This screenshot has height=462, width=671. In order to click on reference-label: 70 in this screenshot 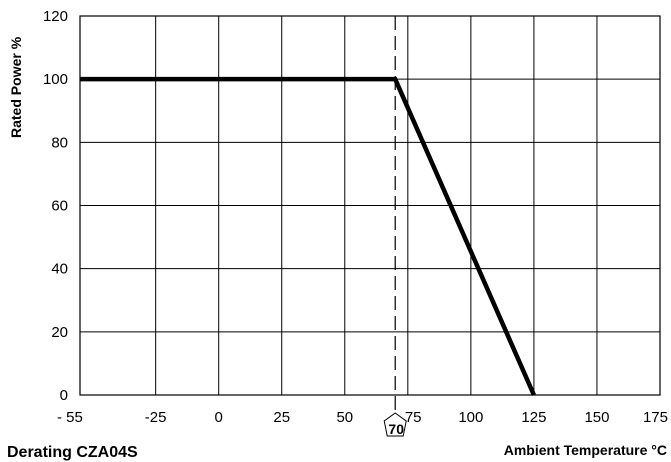, I will do `click(396, 429)`.